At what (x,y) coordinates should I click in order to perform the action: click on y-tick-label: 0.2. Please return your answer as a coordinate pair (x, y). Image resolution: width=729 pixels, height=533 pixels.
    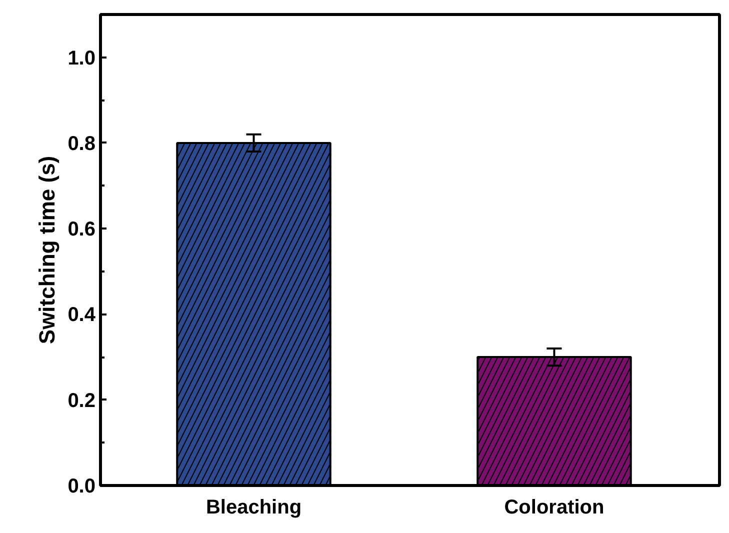
    Looking at the image, I should click on (82, 401).